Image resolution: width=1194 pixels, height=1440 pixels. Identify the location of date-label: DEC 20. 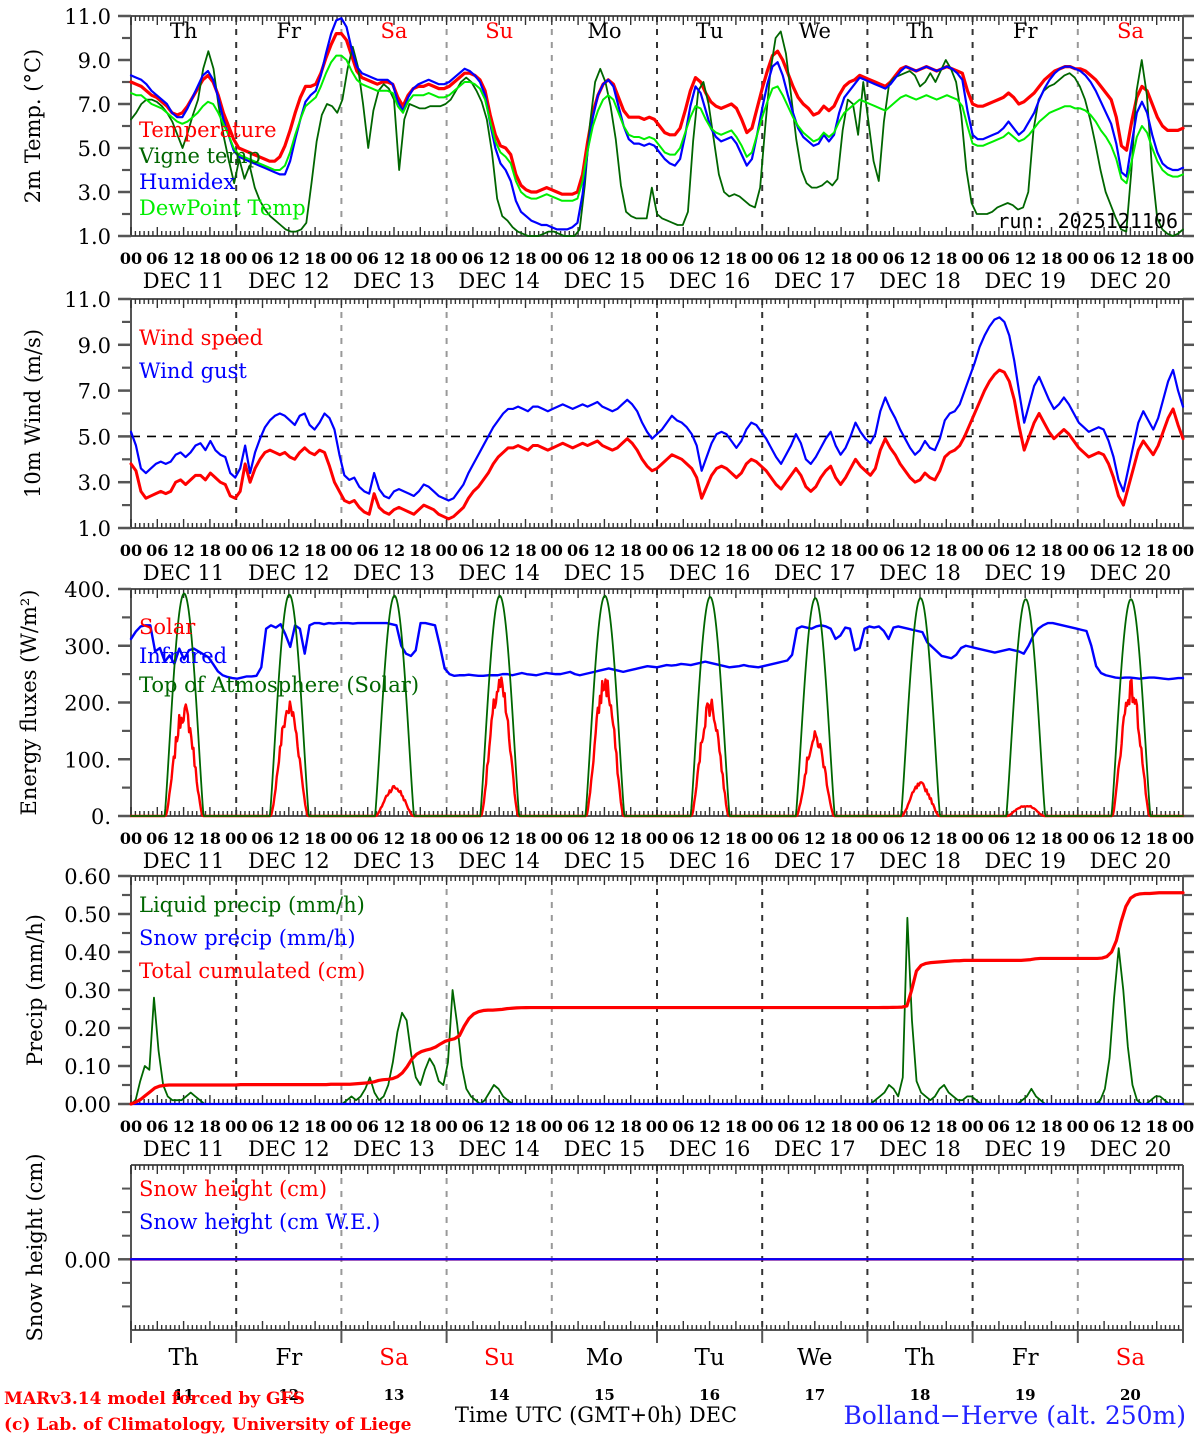
(1131, 573).